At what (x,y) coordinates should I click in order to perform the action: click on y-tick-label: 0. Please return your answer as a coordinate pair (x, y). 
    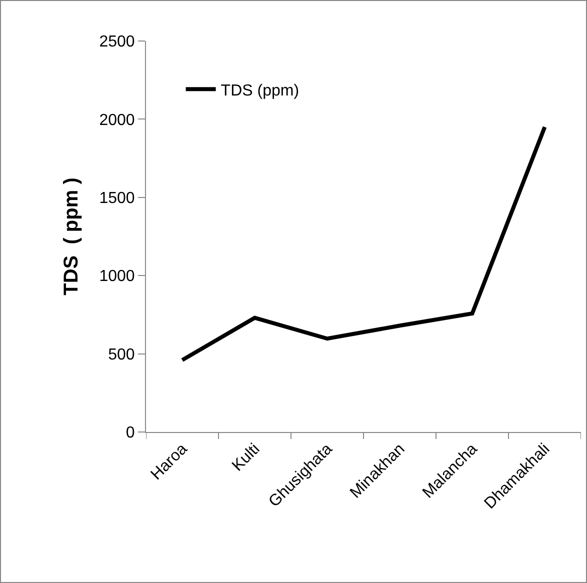
    Looking at the image, I should click on (130, 433).